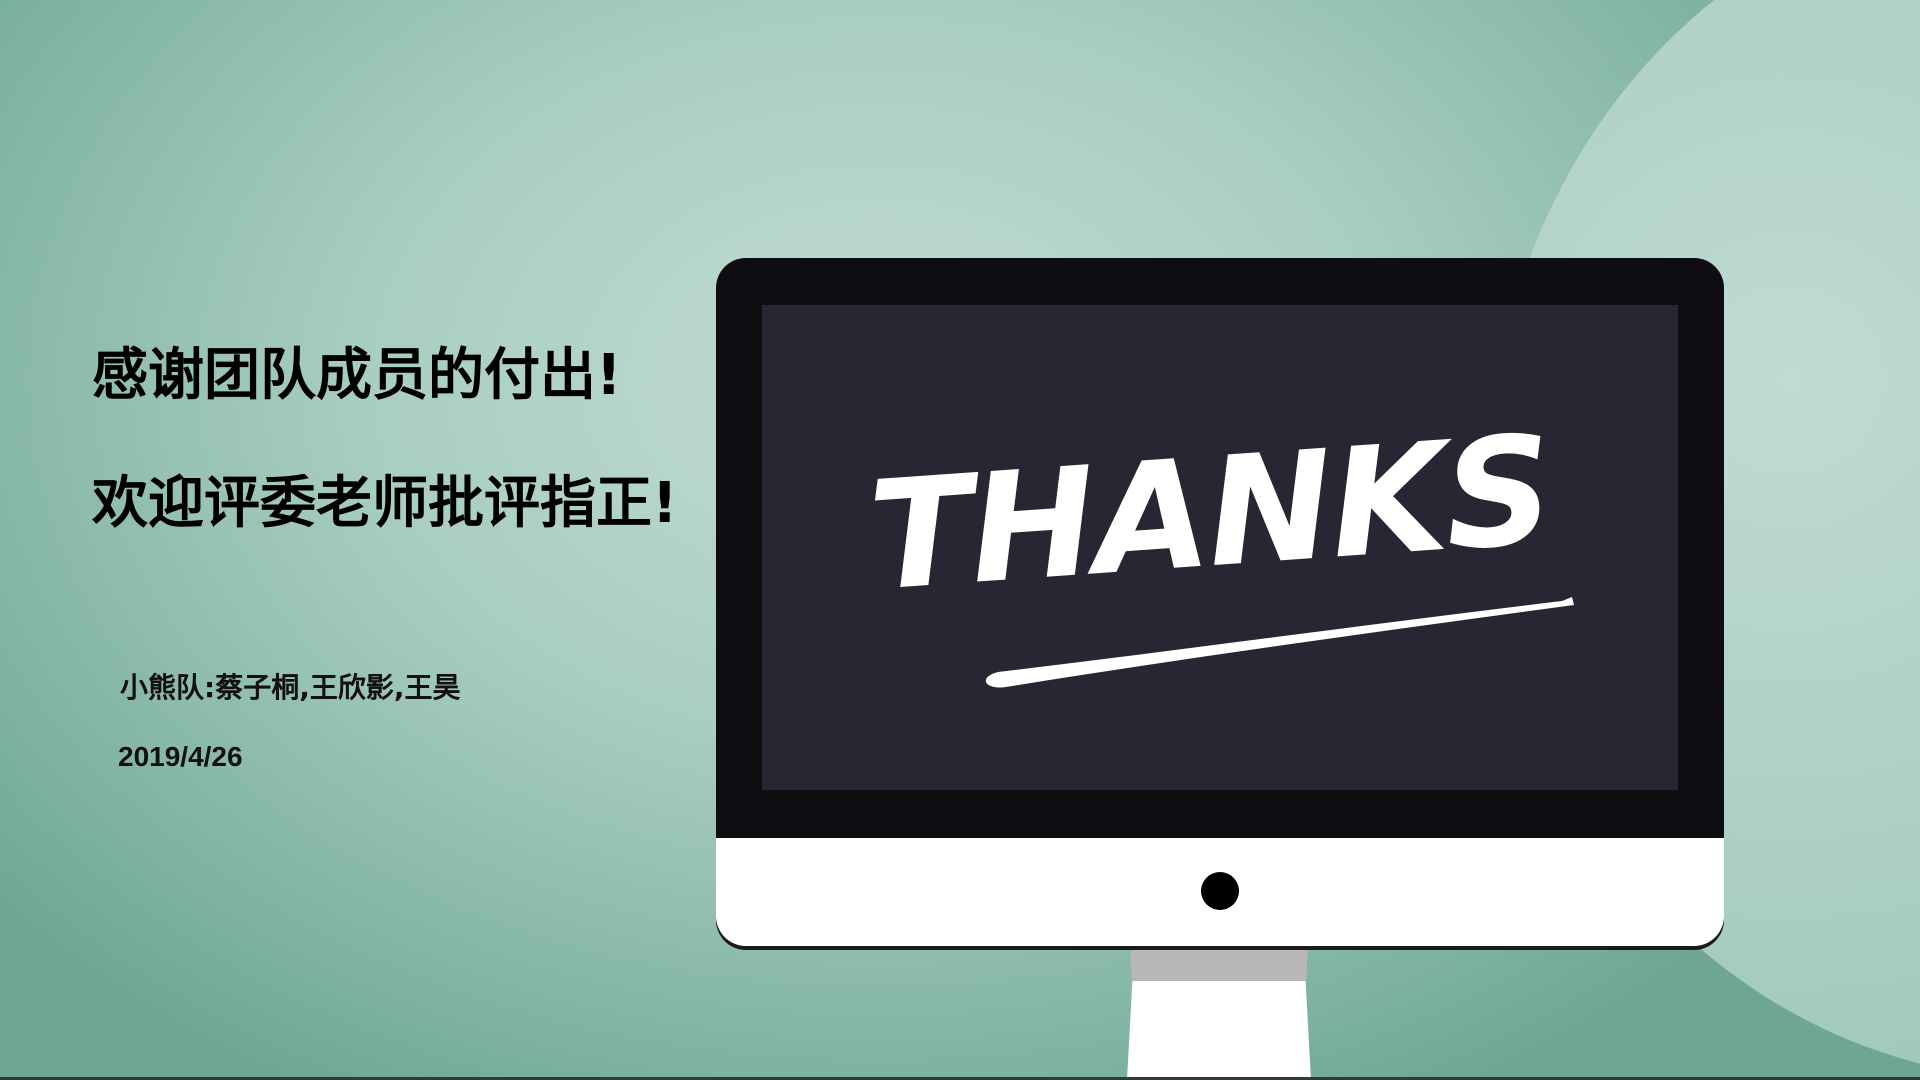  I want to click on thanks-lettering: THANKS, so click(1219, 546).